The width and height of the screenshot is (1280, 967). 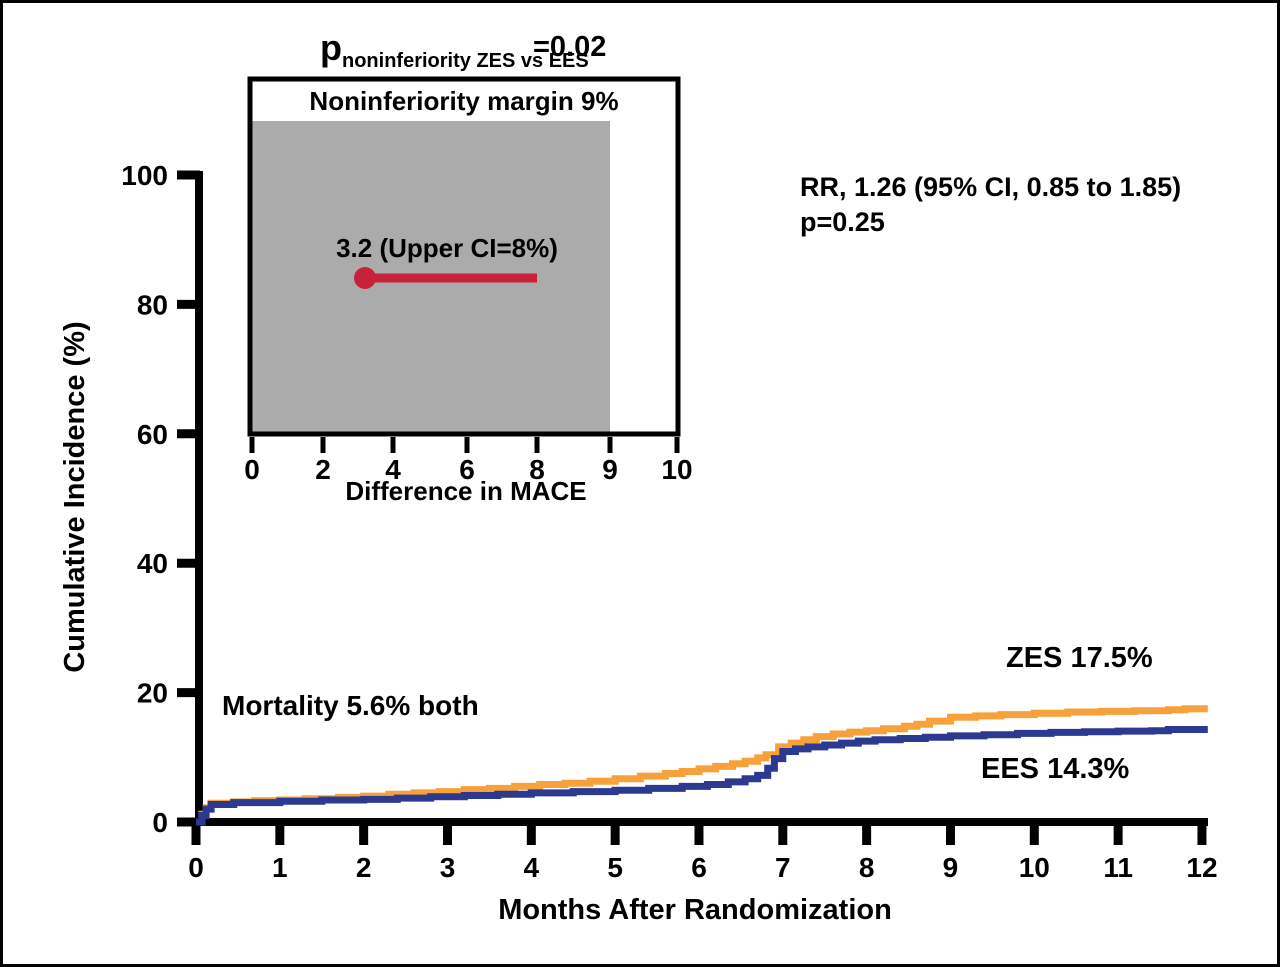 I want to click on y-tick-label: 0, so click(x=160, y=822).